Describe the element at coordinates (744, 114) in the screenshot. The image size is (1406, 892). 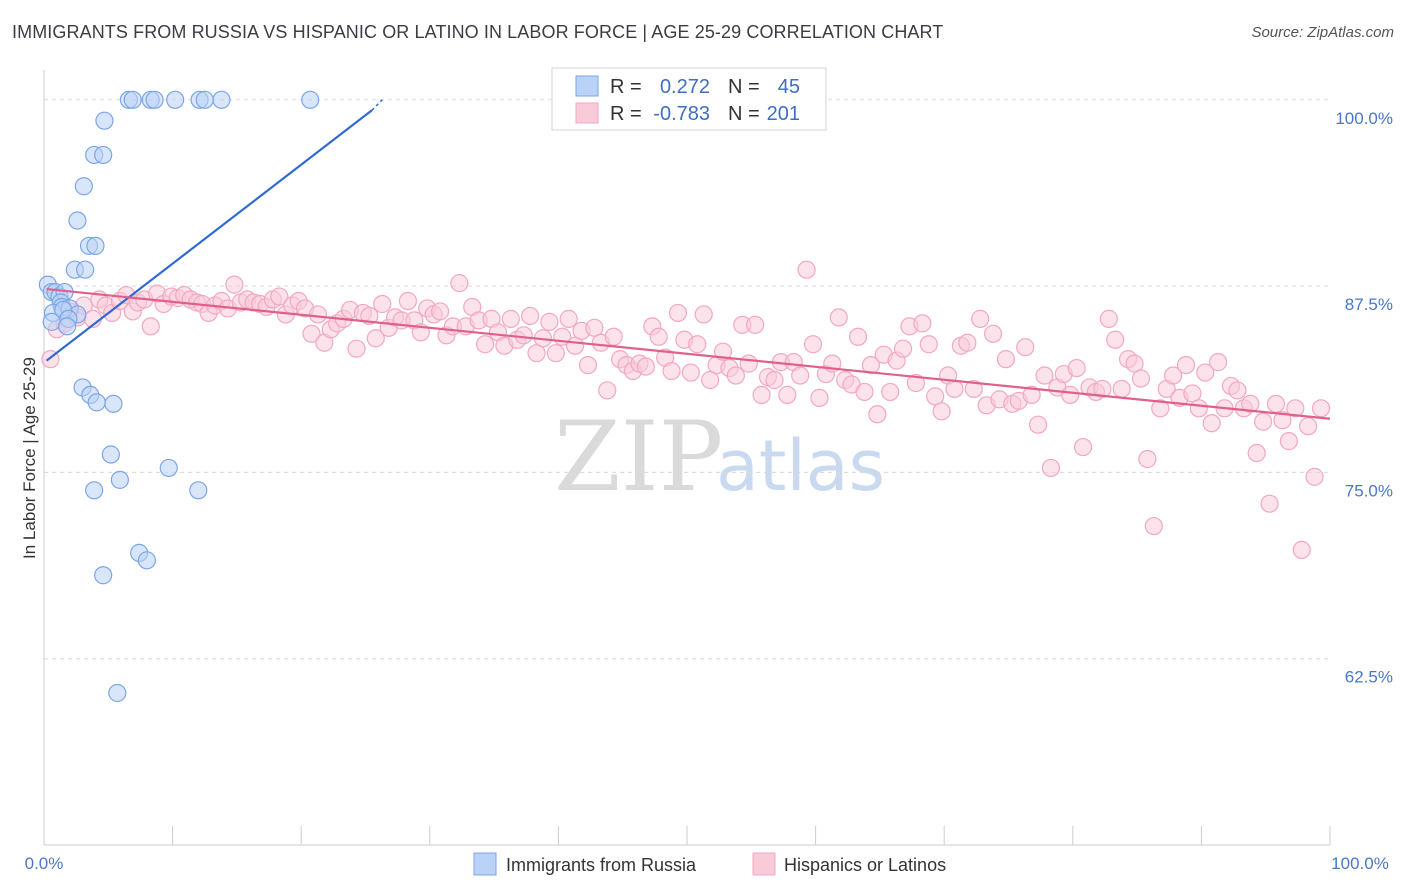
I see `legend-n-label-2: N =` at that location.